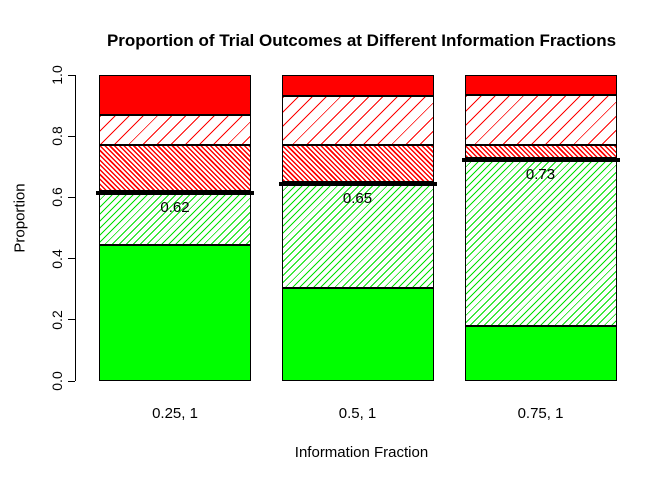 This screenshot has height=480, width=672. Describe the element at coordinates (357, 413) in the screenshot. I see `x-category-label: 0.5, 1` at that location.